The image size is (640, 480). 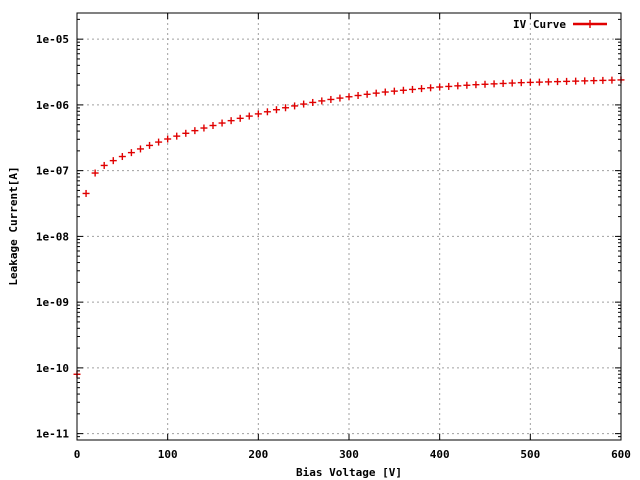 I want to click on y-axis-title: Leakage Current[A], so click(x=13, y=225).